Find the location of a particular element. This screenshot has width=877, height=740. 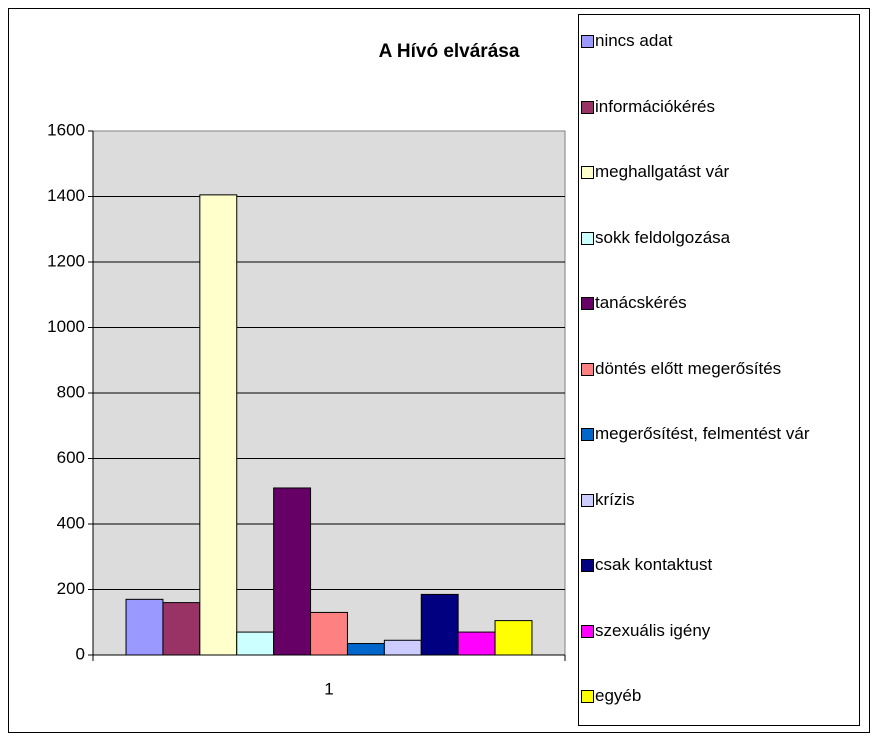

legend-item: információkérés is located at coordinates (716, 107).